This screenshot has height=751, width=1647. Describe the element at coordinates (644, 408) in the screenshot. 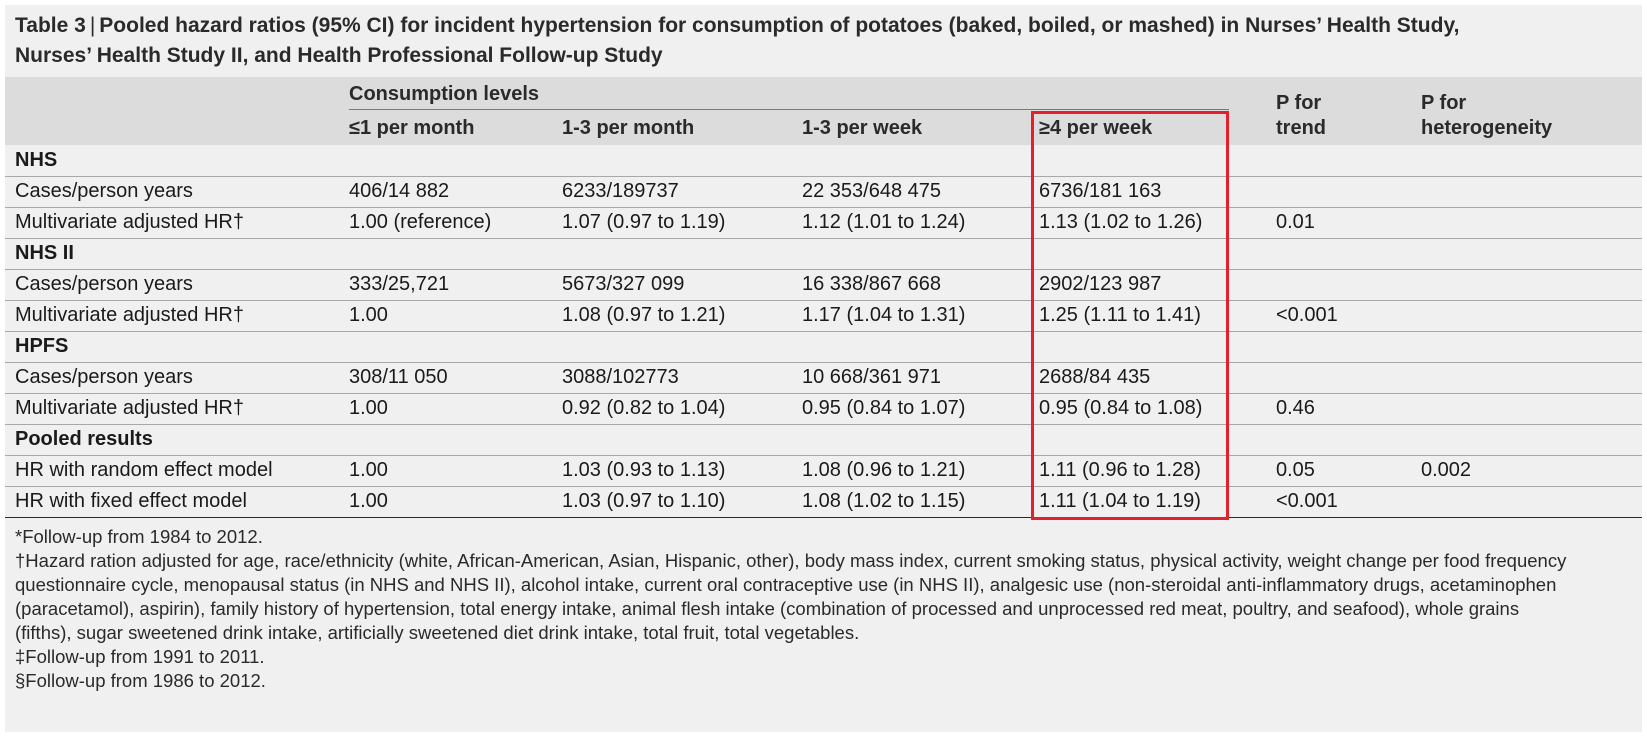

I see `table-cell: 0.92 (0.82 to 1.04)` at that location.